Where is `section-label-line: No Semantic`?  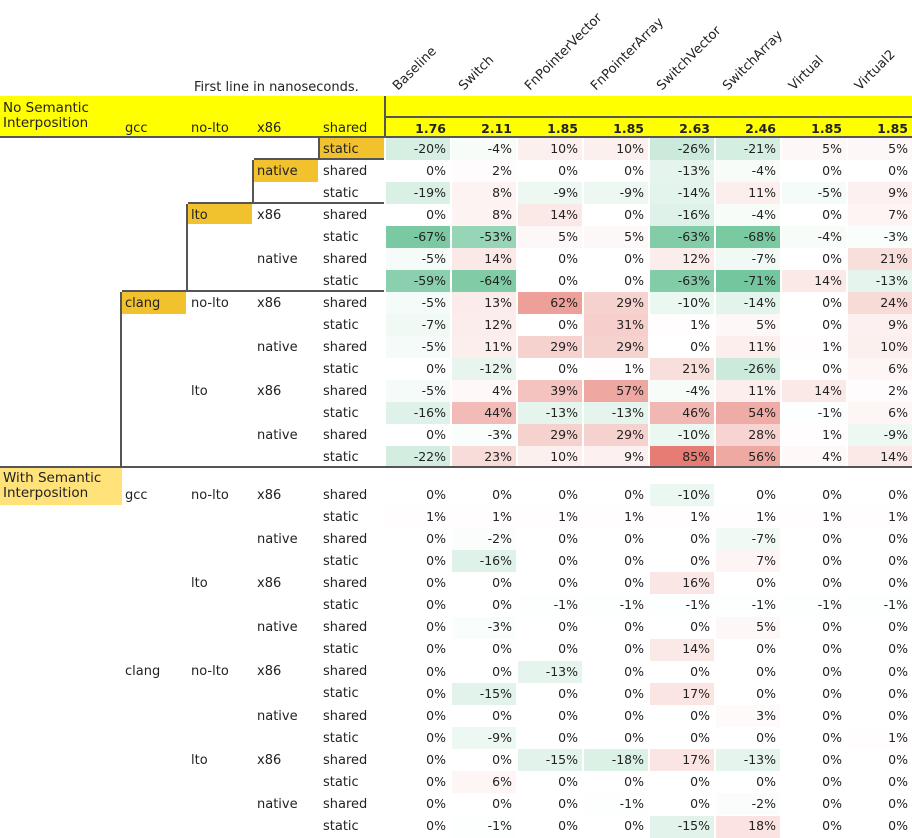 section-label-line: No Semantic is located at coordinates (46, 107).